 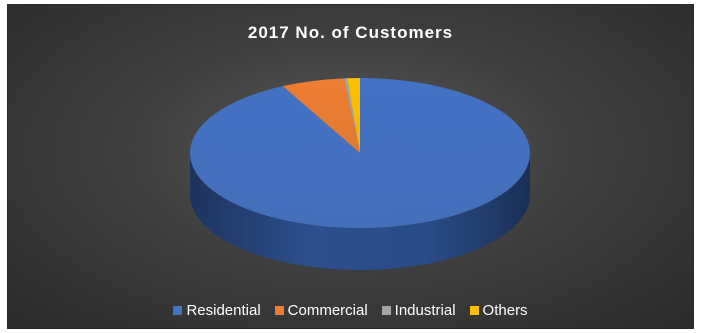 I want to click on legend-item-residential: Residential, so click(x=217, y=310).